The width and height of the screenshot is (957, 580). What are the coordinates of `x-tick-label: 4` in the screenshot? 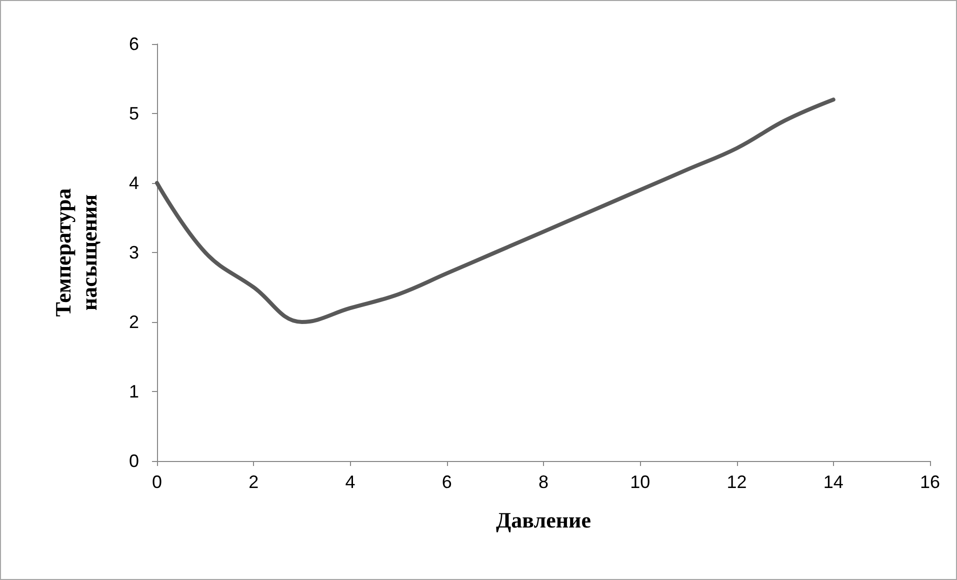 It's located at (350, 482).